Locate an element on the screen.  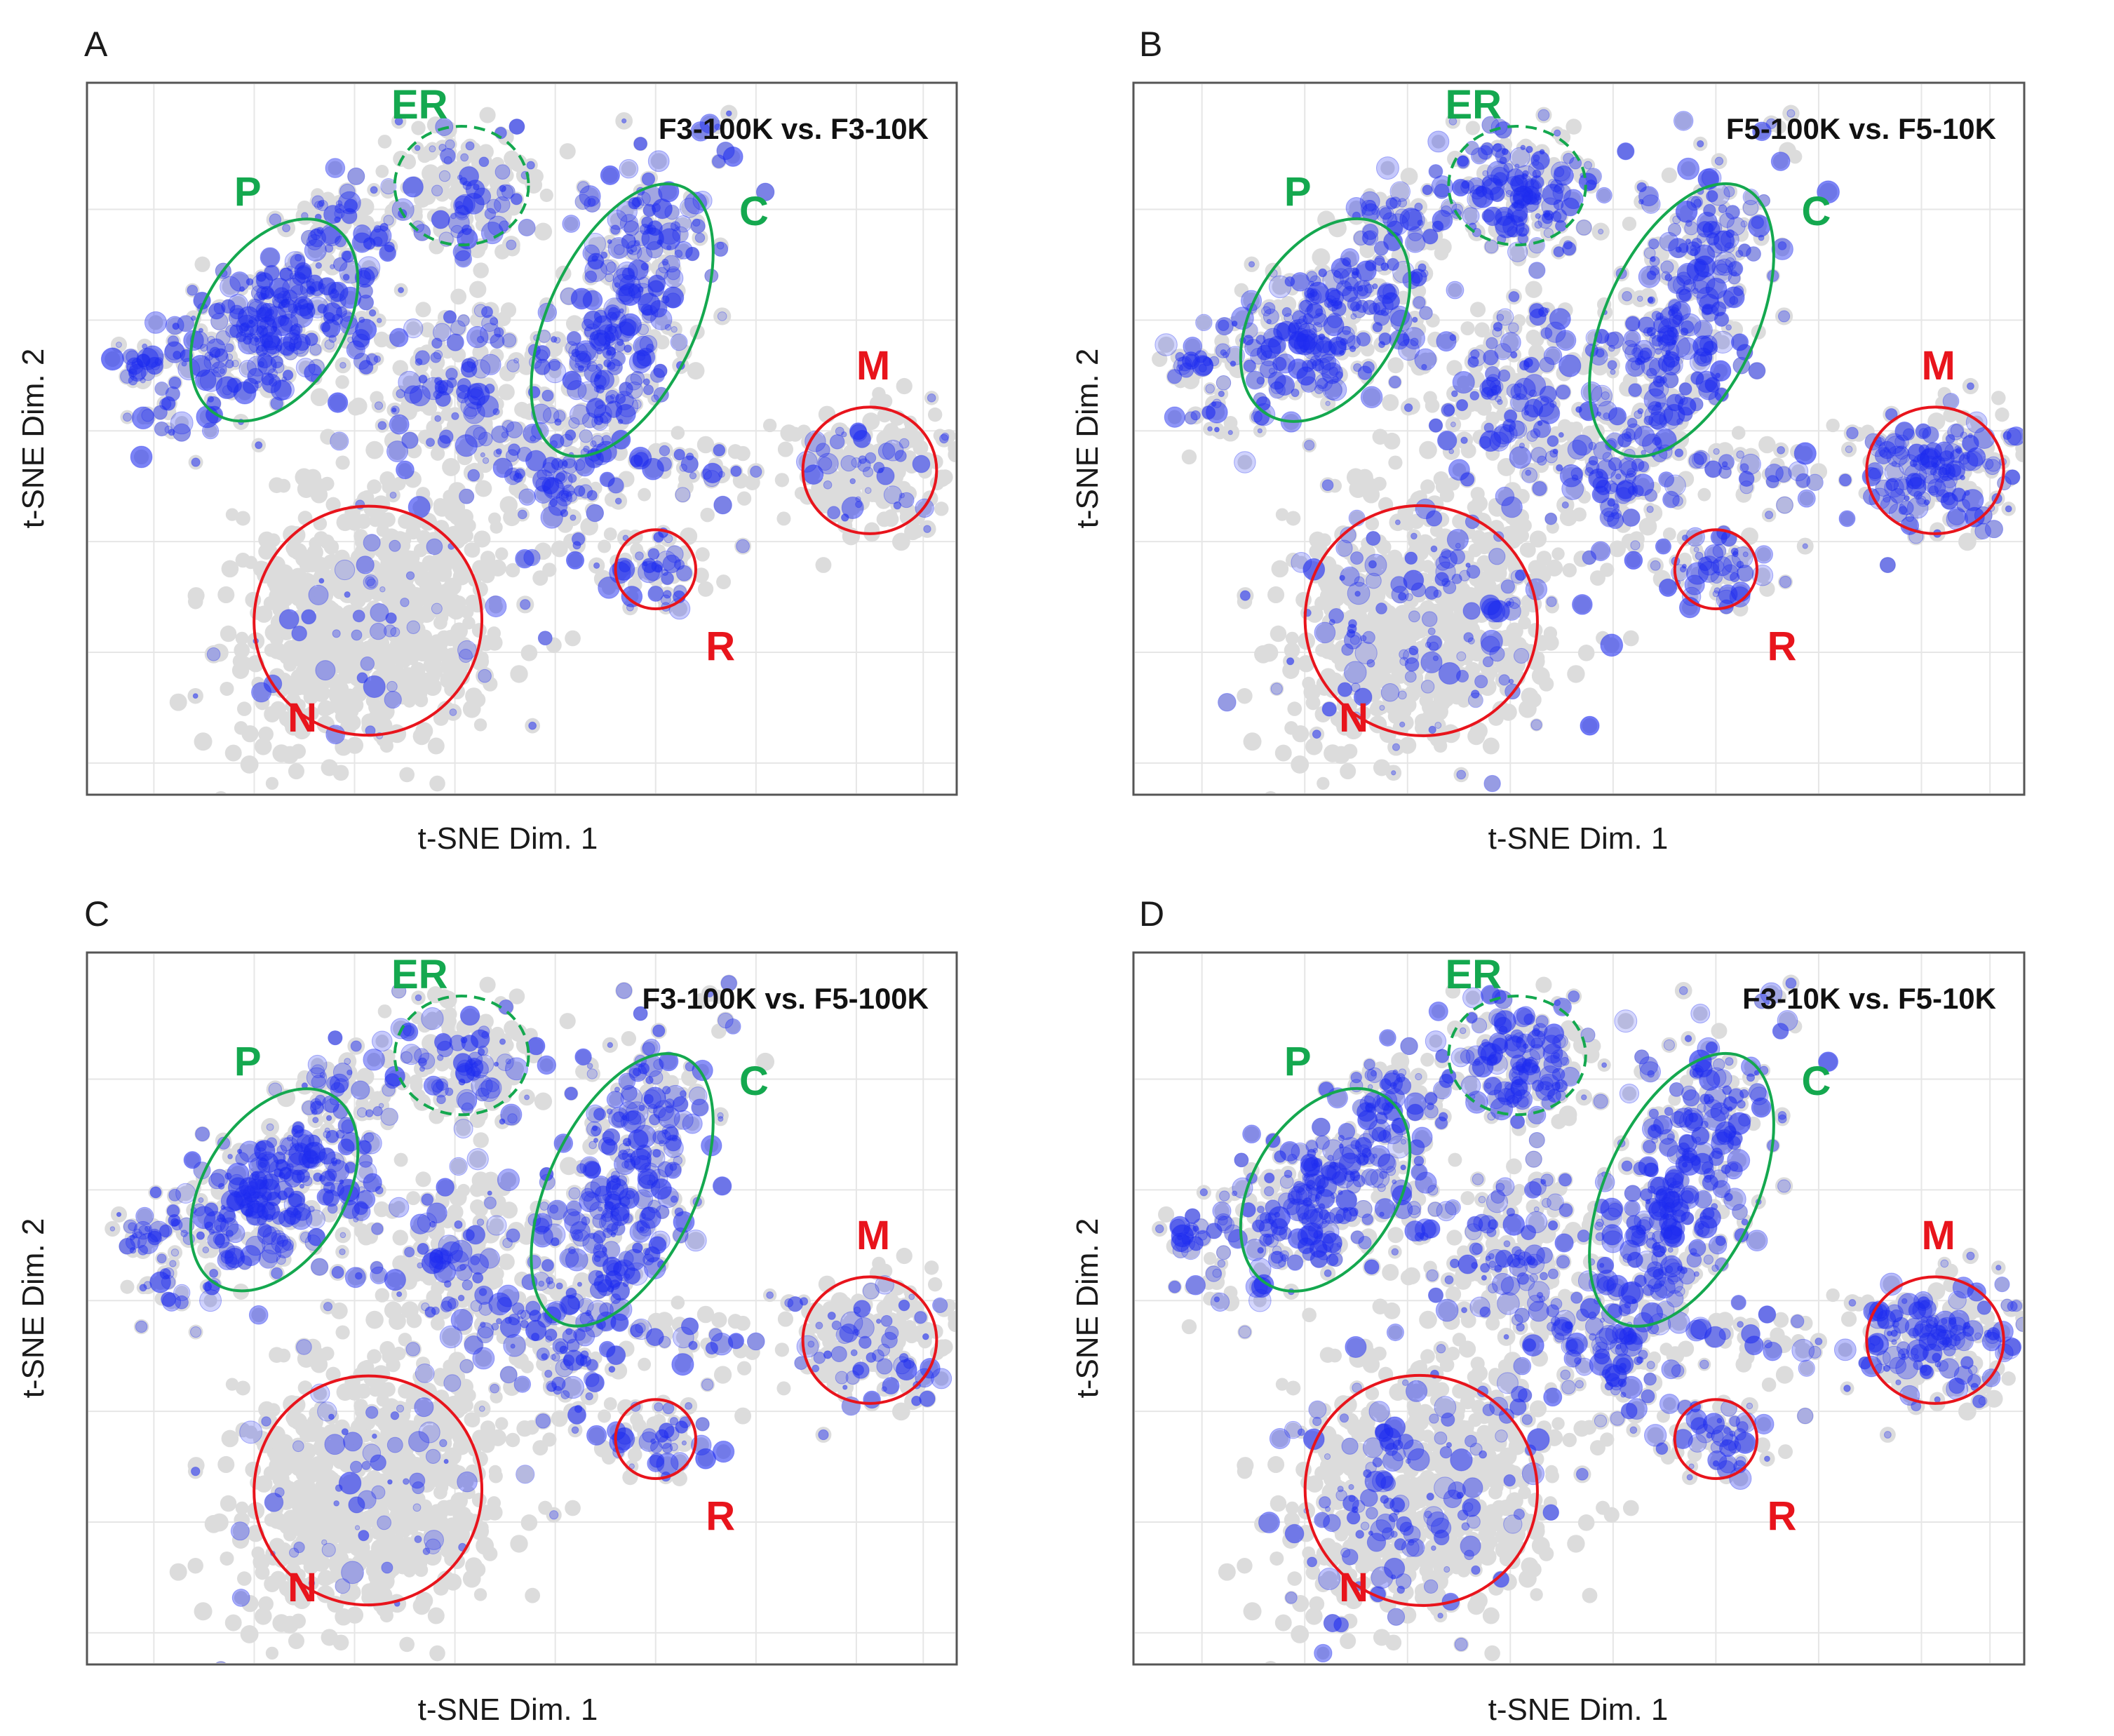
panel-title: F3-100K vs. F3-10K is located at coordinates (794, 128).